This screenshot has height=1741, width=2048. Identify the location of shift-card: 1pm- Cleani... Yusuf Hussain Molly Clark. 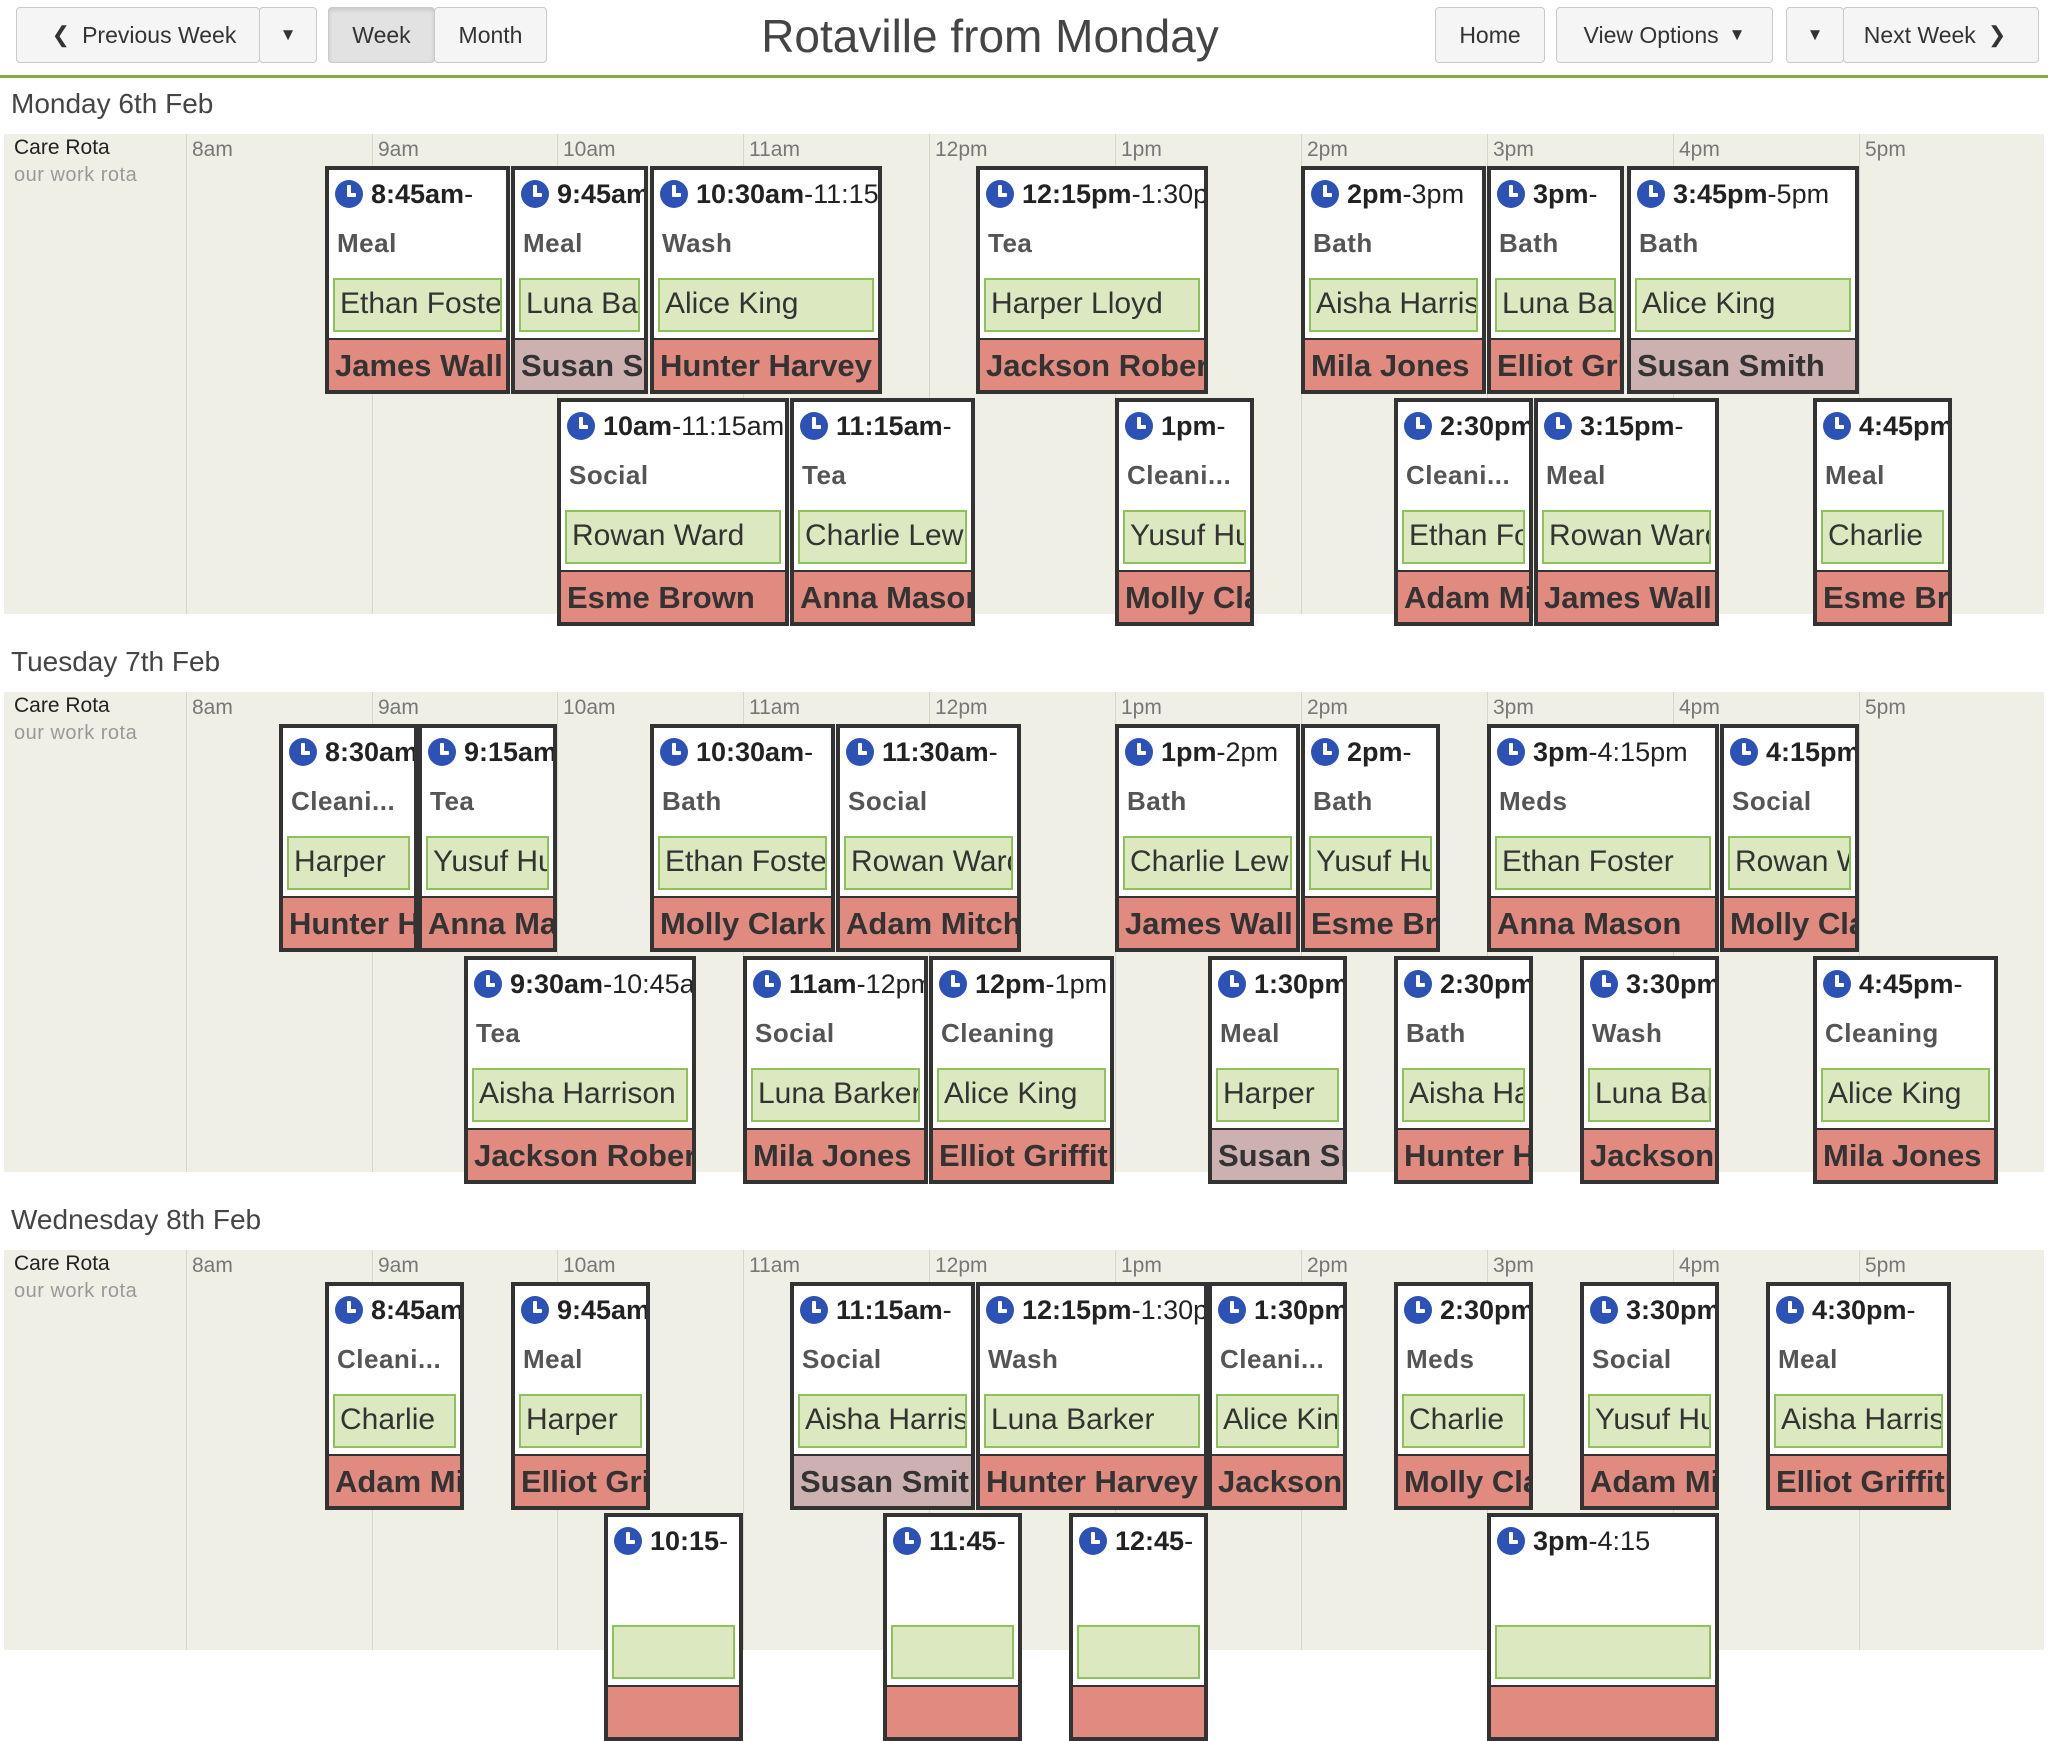
(1184, 512).